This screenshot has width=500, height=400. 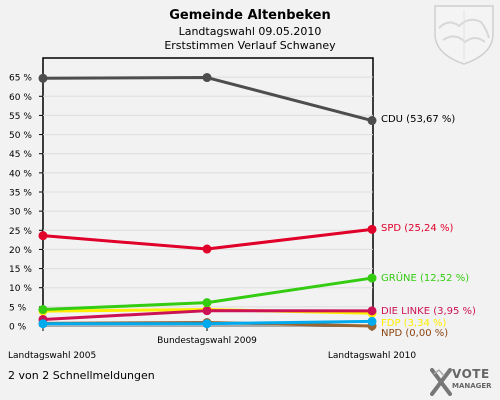 What do you see at coordinates (207, 341) in the screenshot?
I see `x-tick-label: Bundestagswahl 2009` at bounding box center [207, 341].